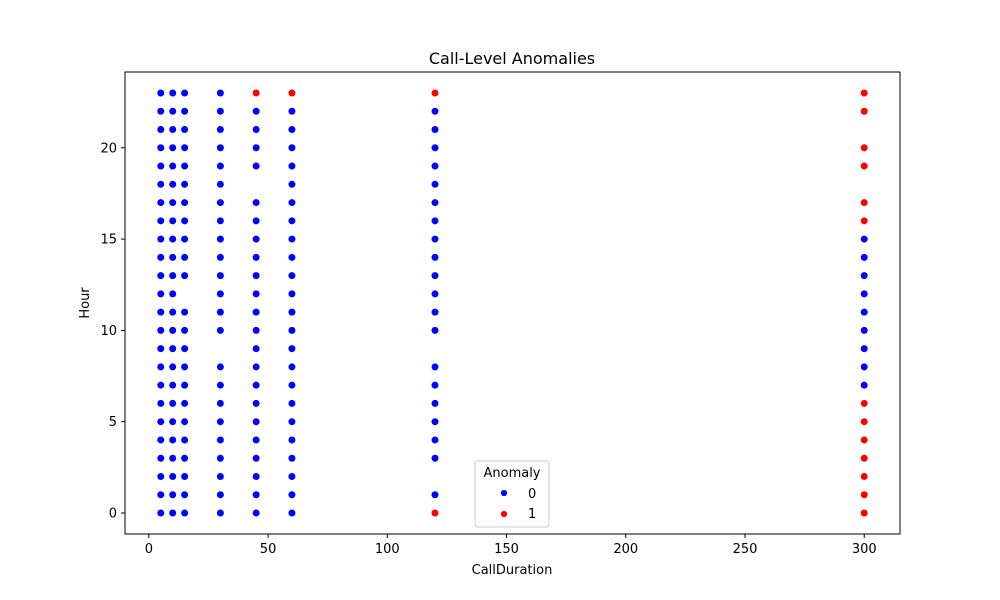  I want to click on y-tick-label: 20, so click(108, 148).